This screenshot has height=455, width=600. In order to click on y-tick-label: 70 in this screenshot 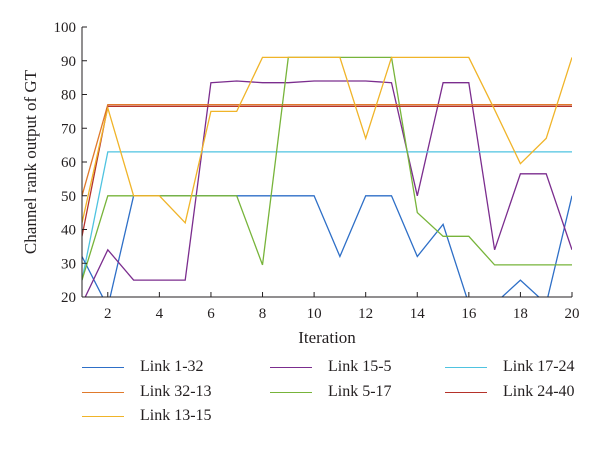, I will do `click(68, 129)`.